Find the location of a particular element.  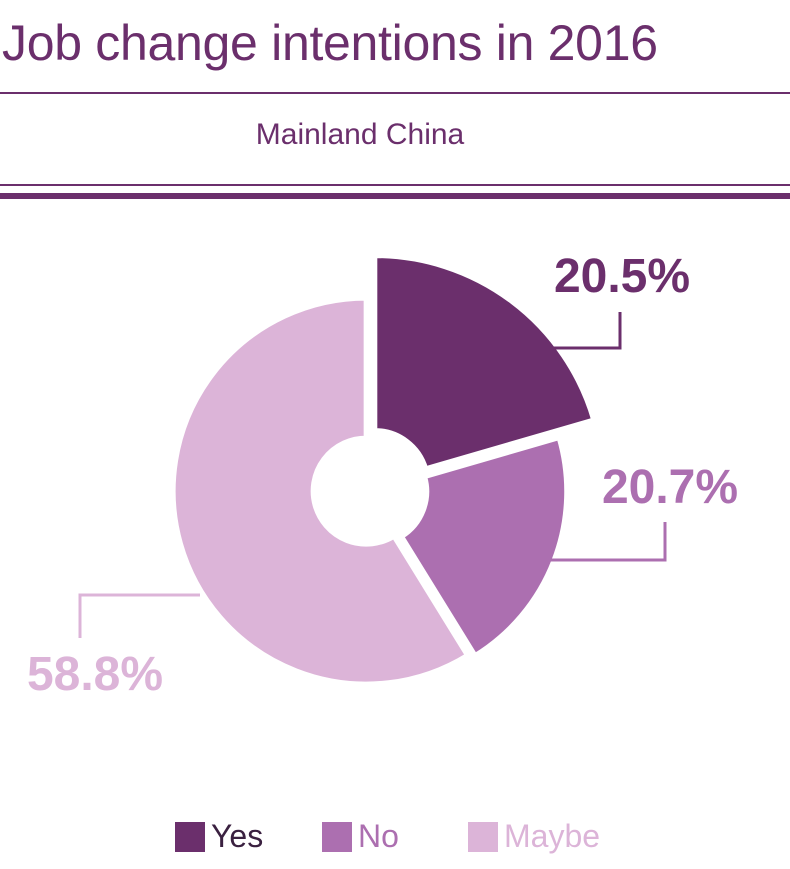

chart-legend: Yes No Maybe is located at coordinates (395, 843).